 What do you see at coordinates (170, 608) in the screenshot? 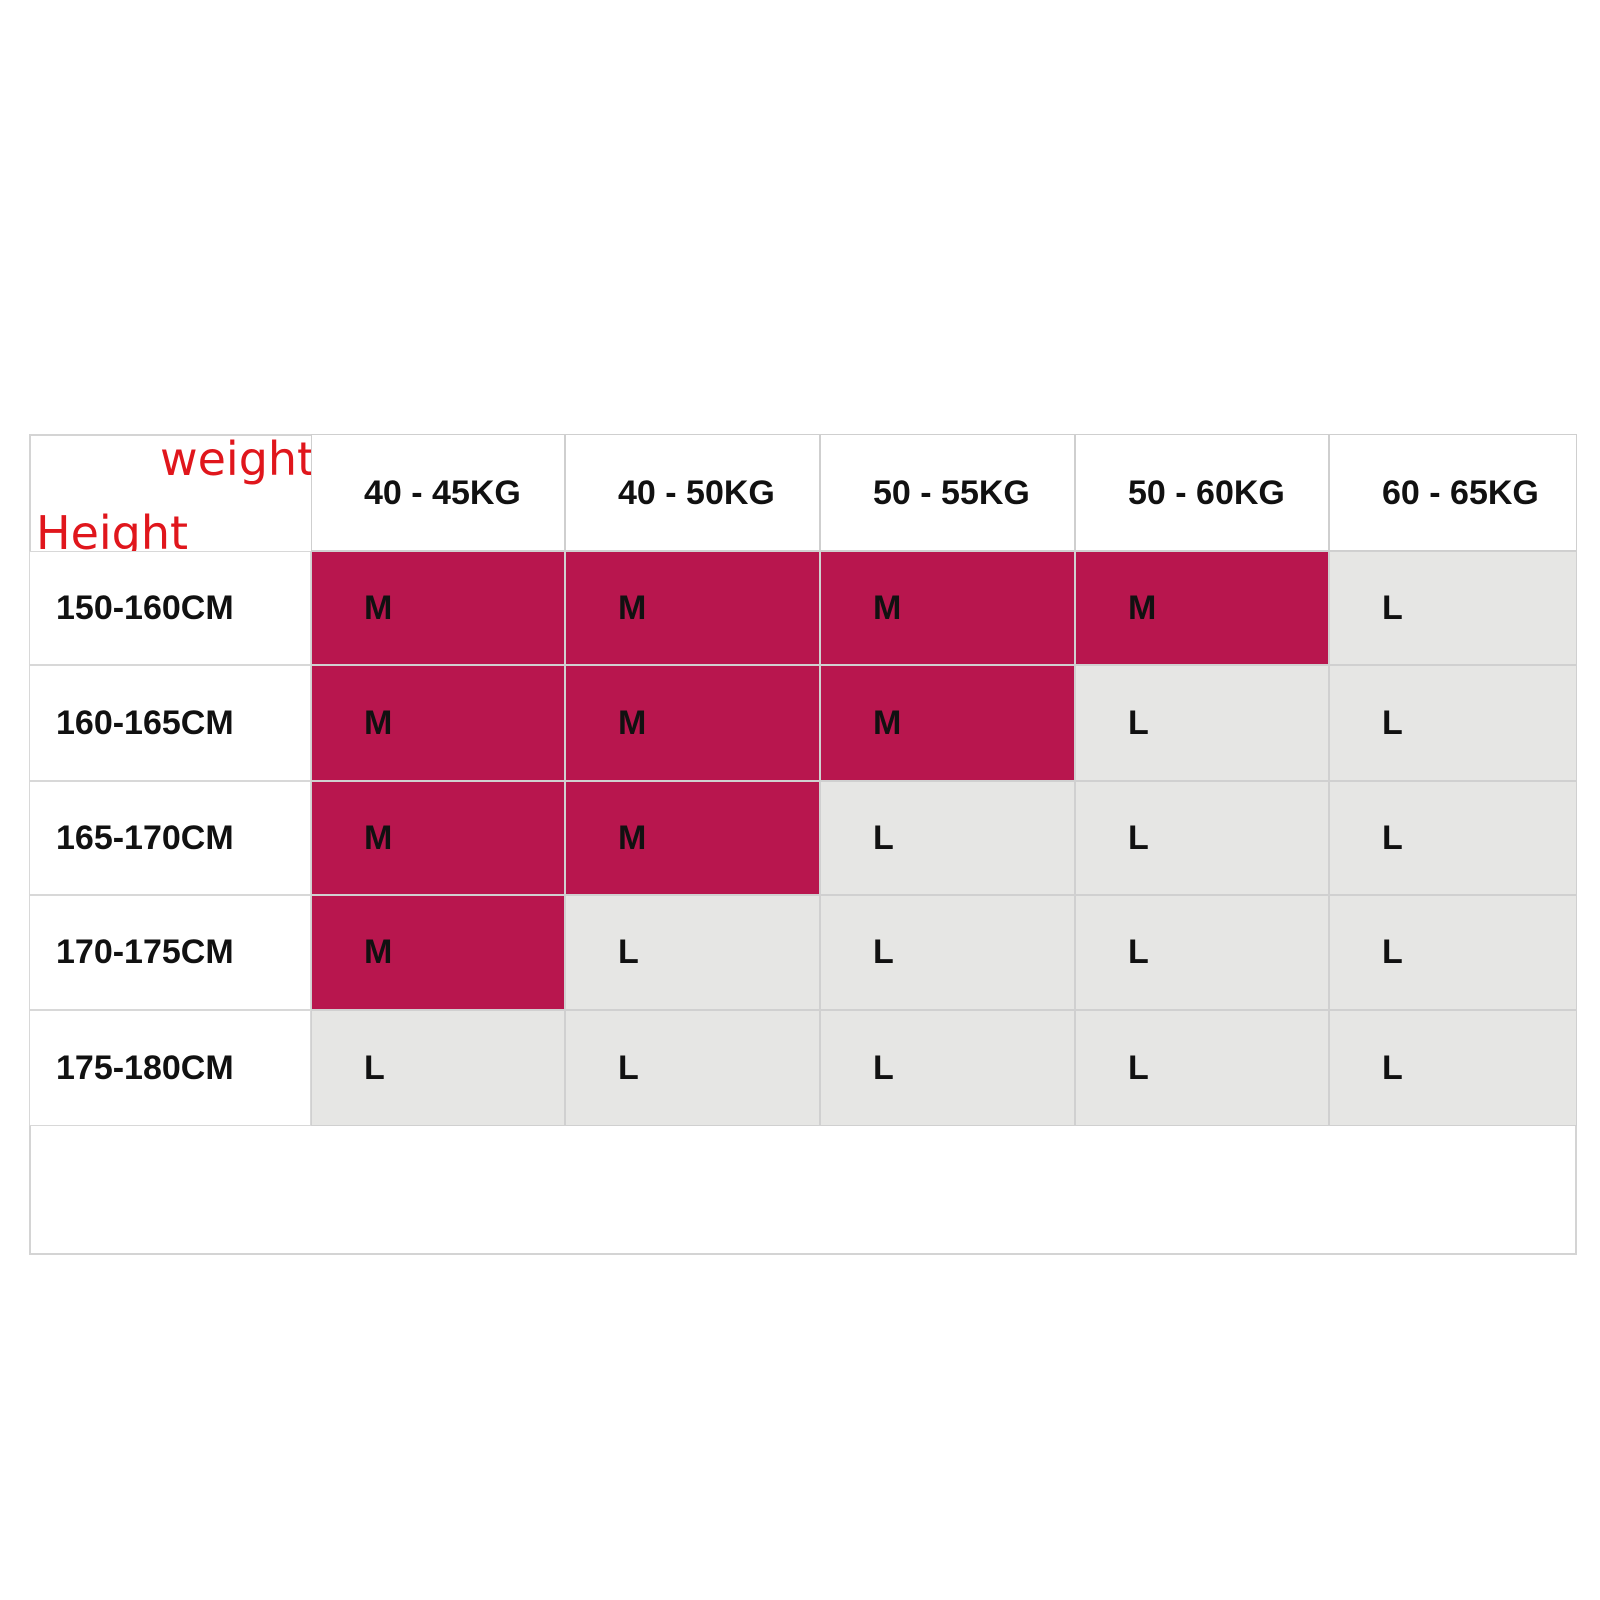
I see `row-header: 150-160CM` at bounding box center [170, 608].